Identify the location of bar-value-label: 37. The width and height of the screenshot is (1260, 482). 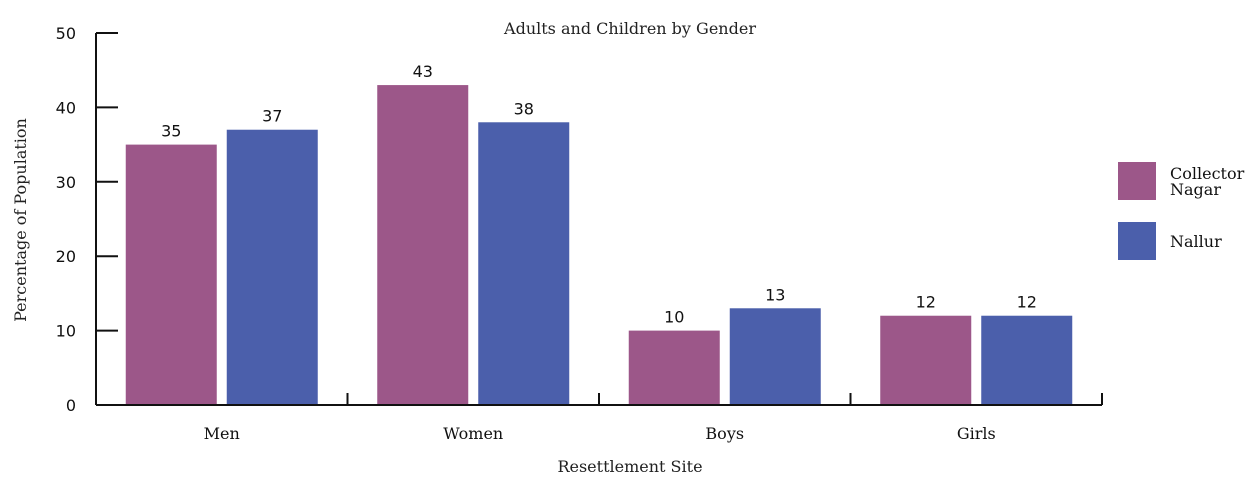
(272, 116).